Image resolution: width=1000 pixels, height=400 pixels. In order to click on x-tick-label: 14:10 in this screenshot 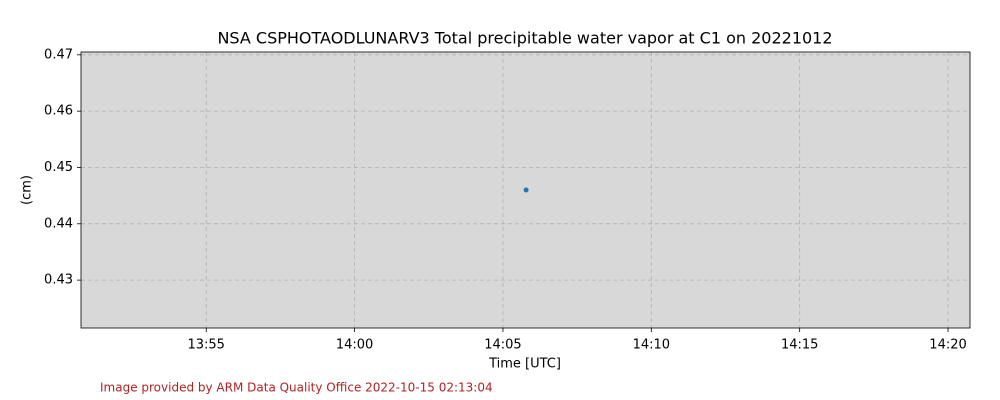, I will do `click(651, 345)`.